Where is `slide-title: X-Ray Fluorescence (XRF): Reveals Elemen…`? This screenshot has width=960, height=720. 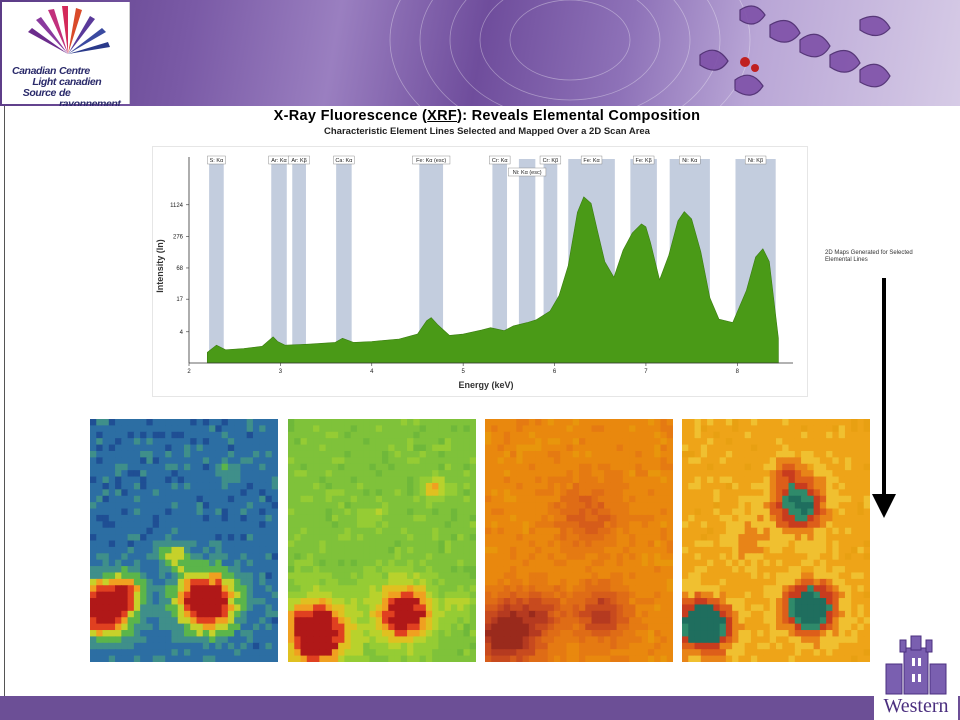
slide-title: X-Ray Fluorescence (XRF): Reveals Elemen… is located at coordinates (480, 116).